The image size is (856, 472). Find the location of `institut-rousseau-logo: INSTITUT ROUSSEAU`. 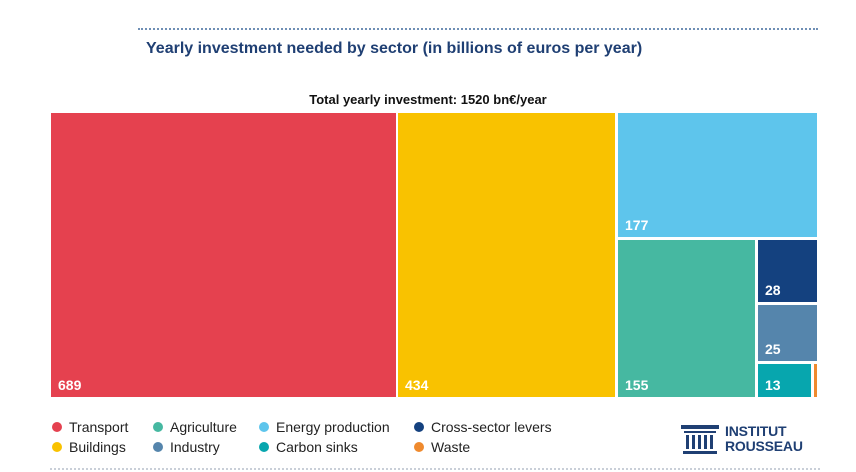

institut-rousseau-logo: INSTITUT ROUSSEAU is located at coordinates (751, 440).